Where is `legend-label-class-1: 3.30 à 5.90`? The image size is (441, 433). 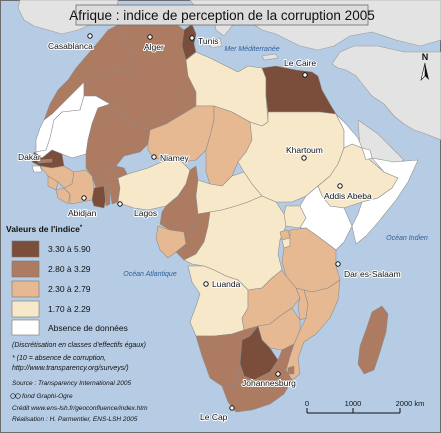 legend-label-class-1: 3.30 à 5.90 is located at coordinates (69, 249).